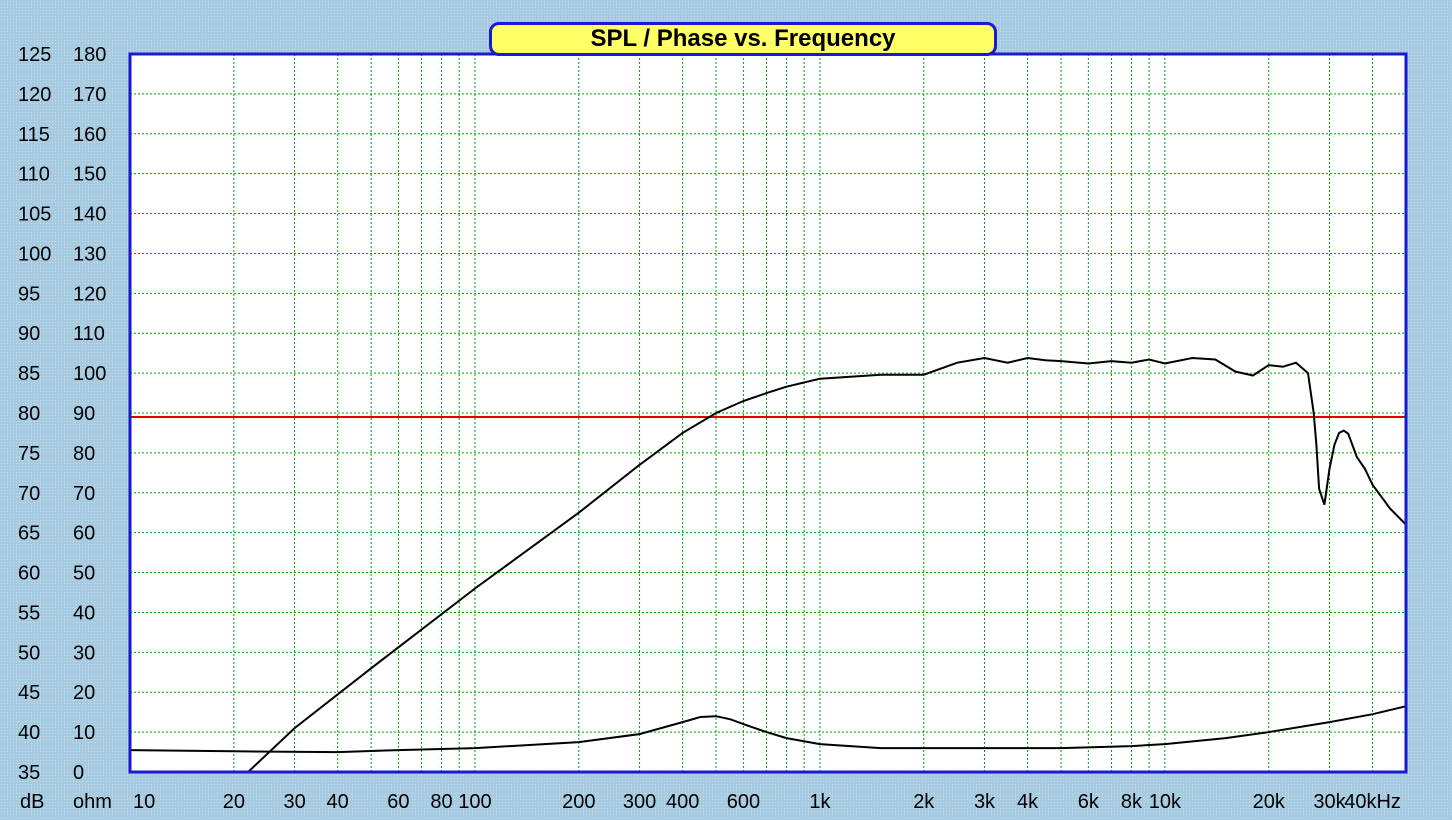  Describe the element at coordinates (89, 95) in the screenshot. I see `y-tick-label-ohm: 170` at that location.